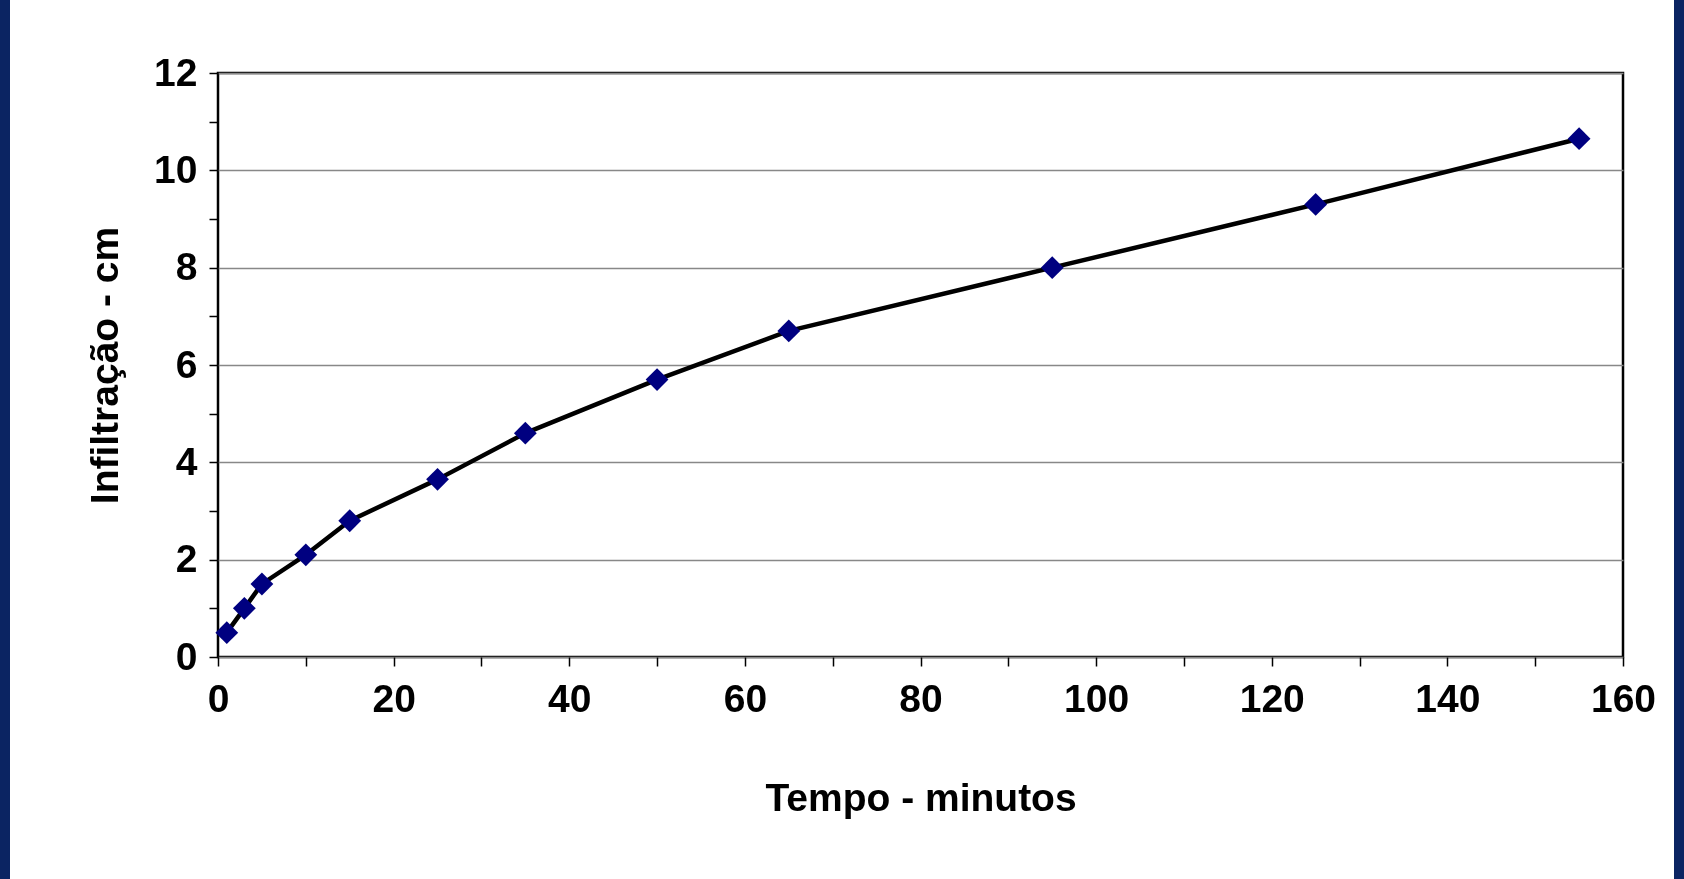 This screenshot has height=879, width=1684. Describe the element at coordinates (176, 169) in the screenshot. I see `y-tick-label: 10` at that location.